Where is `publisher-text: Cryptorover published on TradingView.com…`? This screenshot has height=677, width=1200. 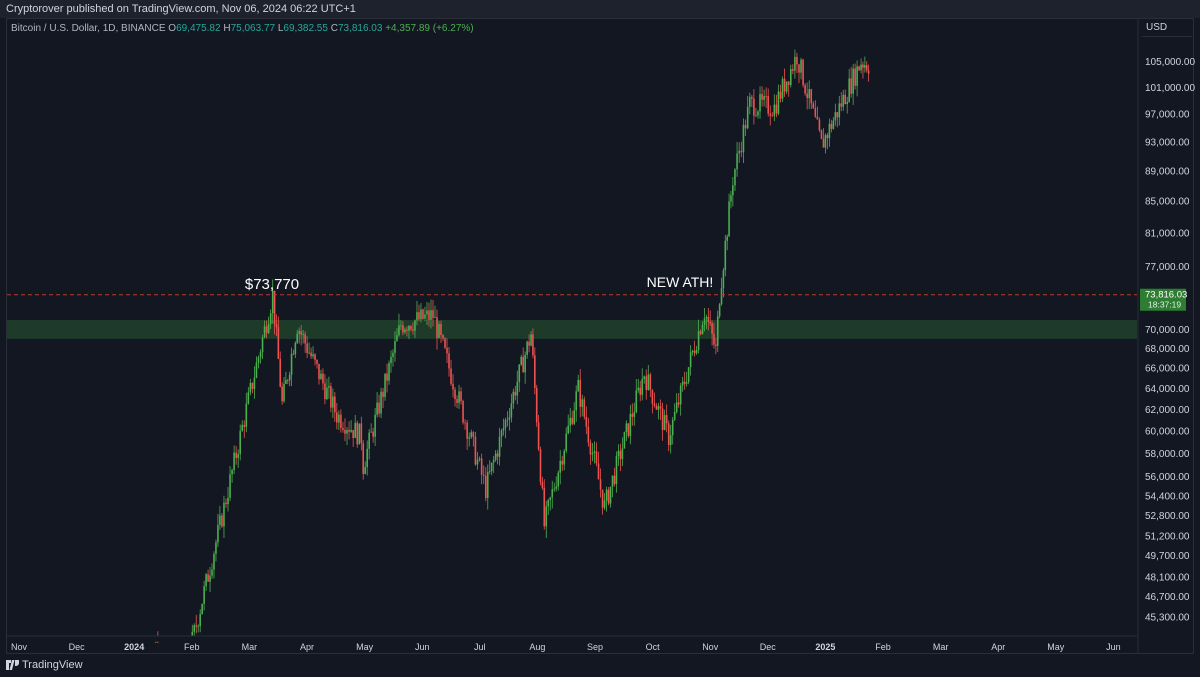
publisher-text: Cryptorover published on TradingView.com… is located at coordinates (181, 9).